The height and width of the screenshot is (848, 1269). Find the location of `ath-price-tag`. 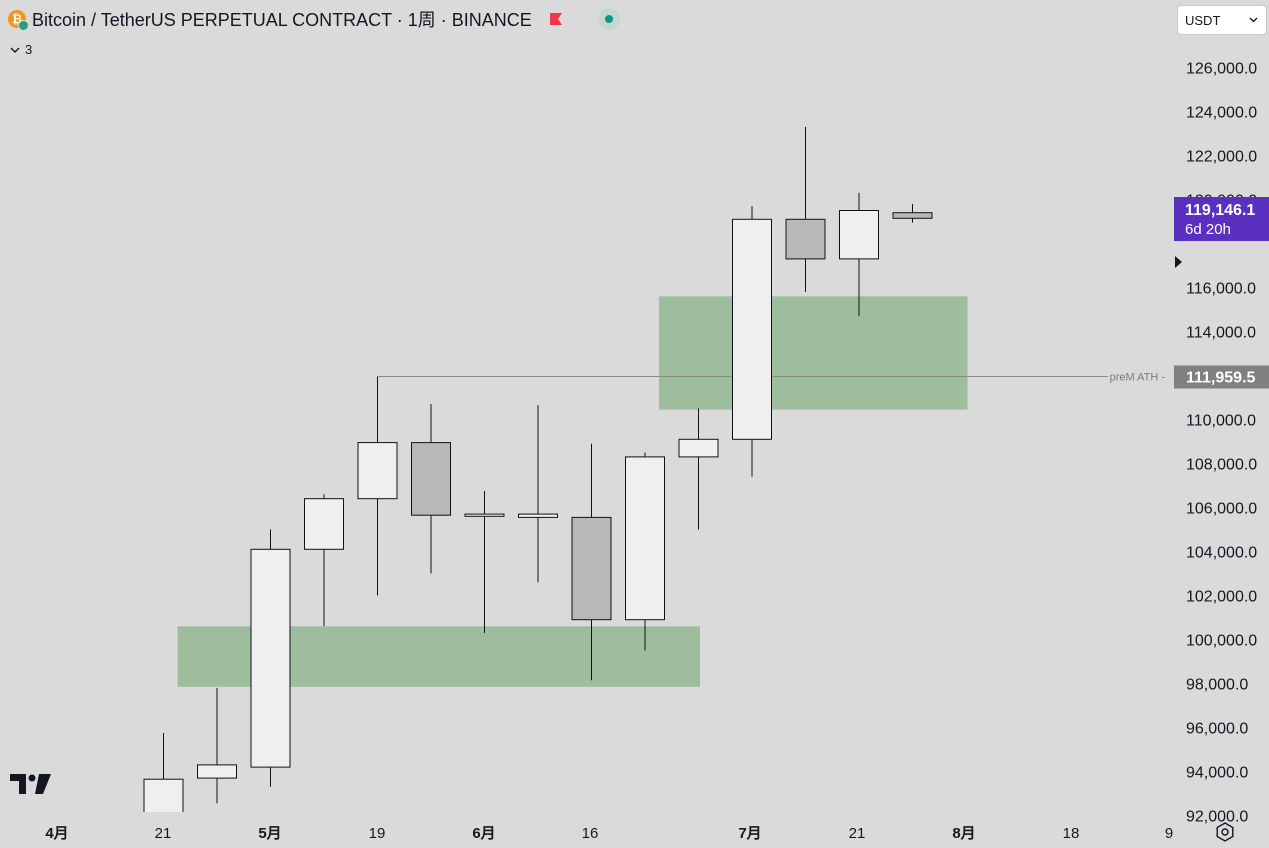

ath-price-tag is located at coordinates (1221, 377).